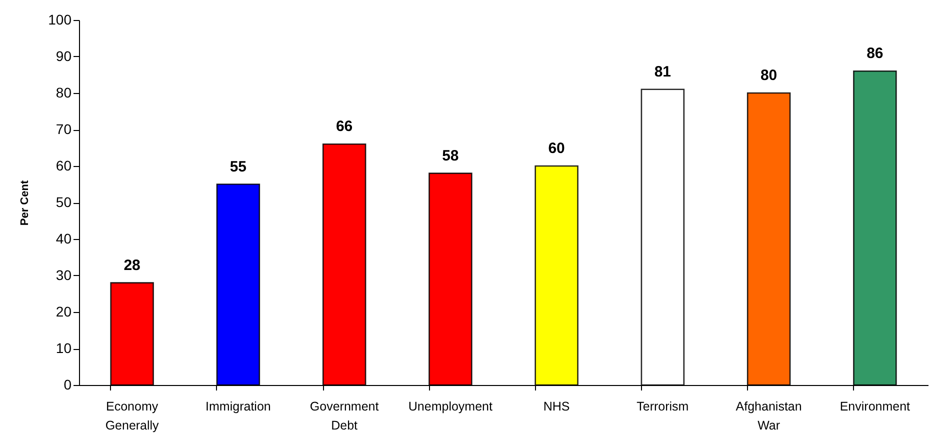 The width and height of the screenshot is (931, 445). Describe the element at coordinates (60, 20) in the screenshot. I see `y-tick-label: 100` at that location.